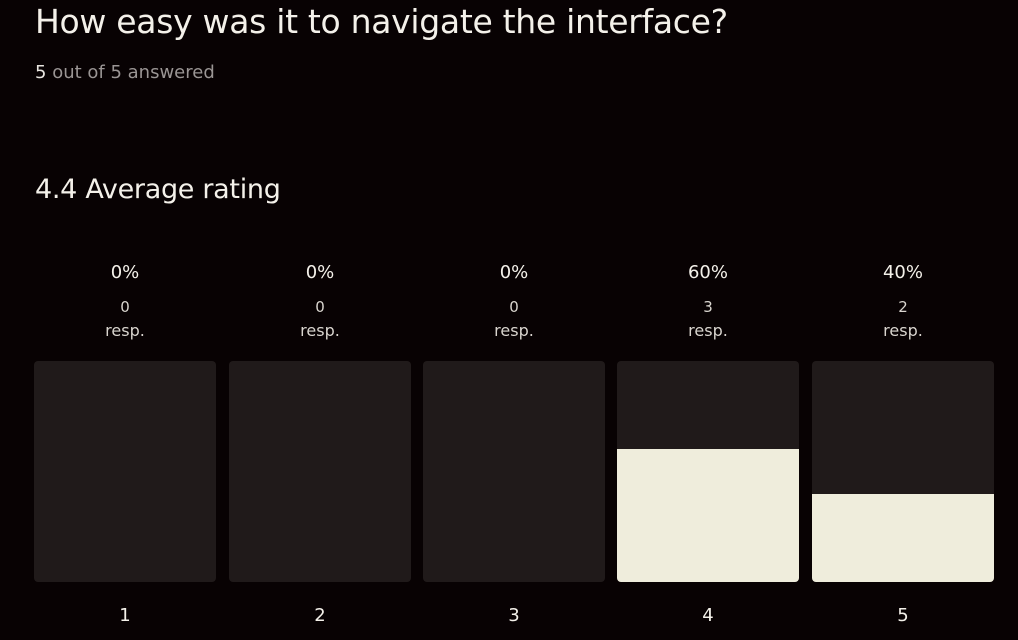 The image size is (1018, 640). I want to click on rating-label: 1, so click(125, 615).